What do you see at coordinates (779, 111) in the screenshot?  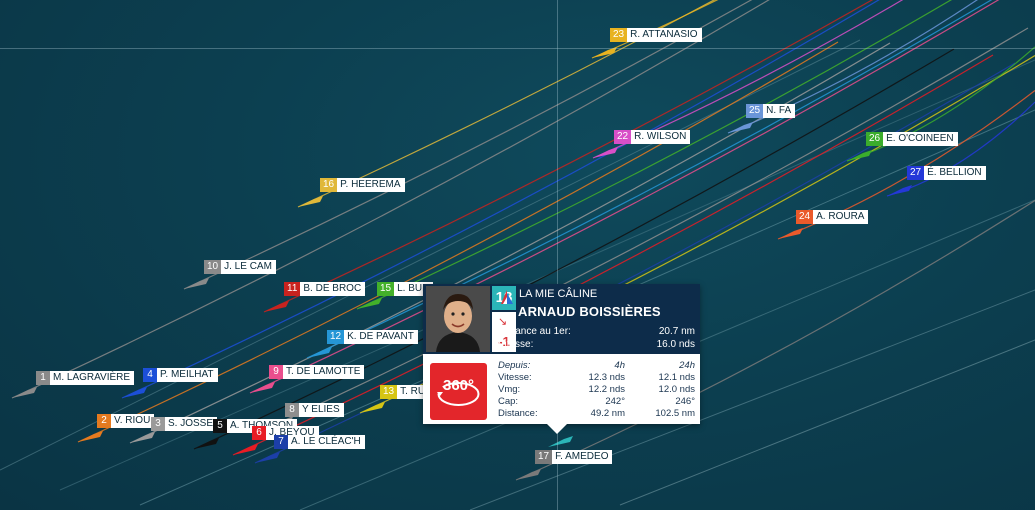 I see `boat-skipper: N. FA` at bounding box center [779, 111].